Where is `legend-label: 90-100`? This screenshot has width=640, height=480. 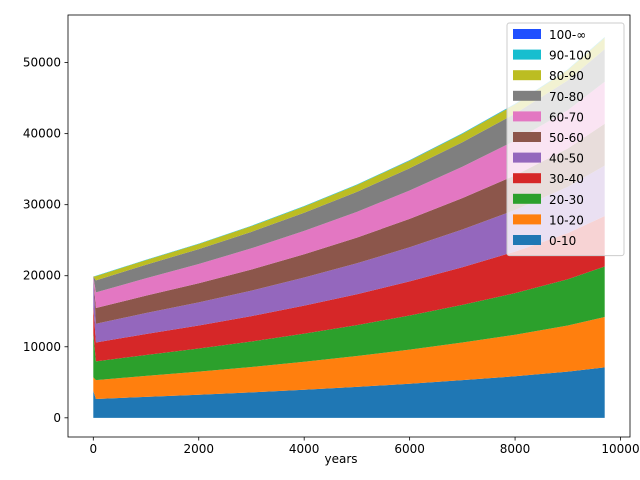 legend-label: 90-100 is located at coordinates (570, 56).